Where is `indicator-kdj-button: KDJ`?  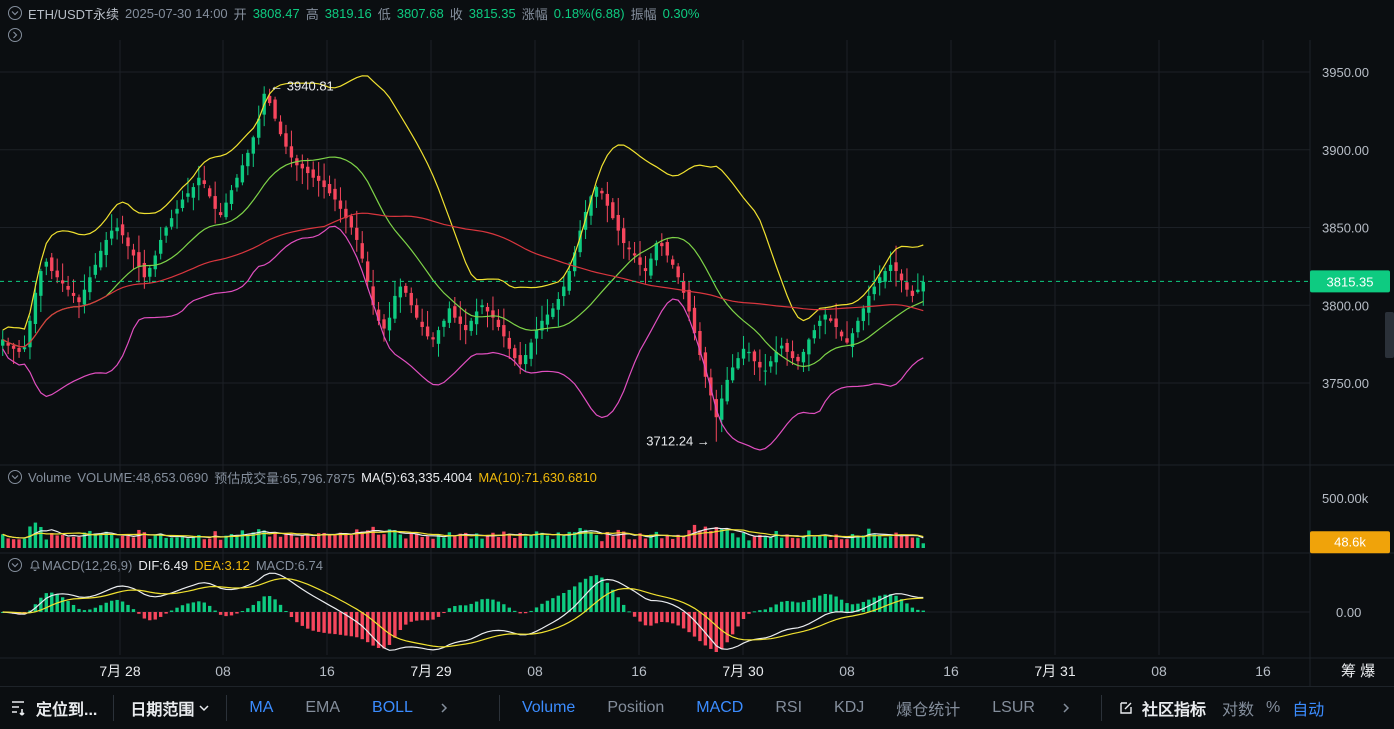 indicator-kdj-button: KDJ is located at coordinates (849, 707).